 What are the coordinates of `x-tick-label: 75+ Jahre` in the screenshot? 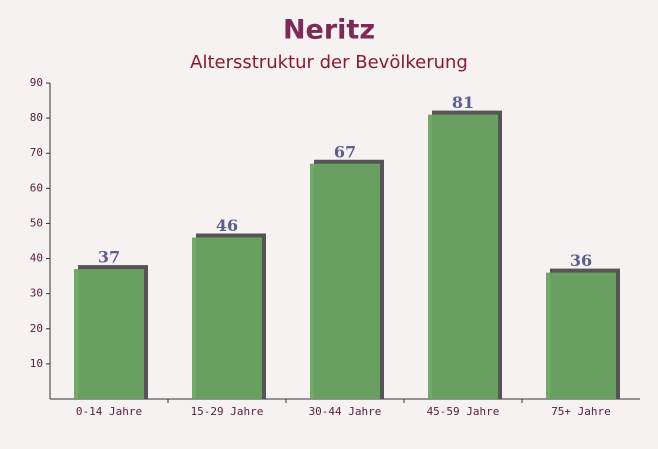 It's located at (581, 411).